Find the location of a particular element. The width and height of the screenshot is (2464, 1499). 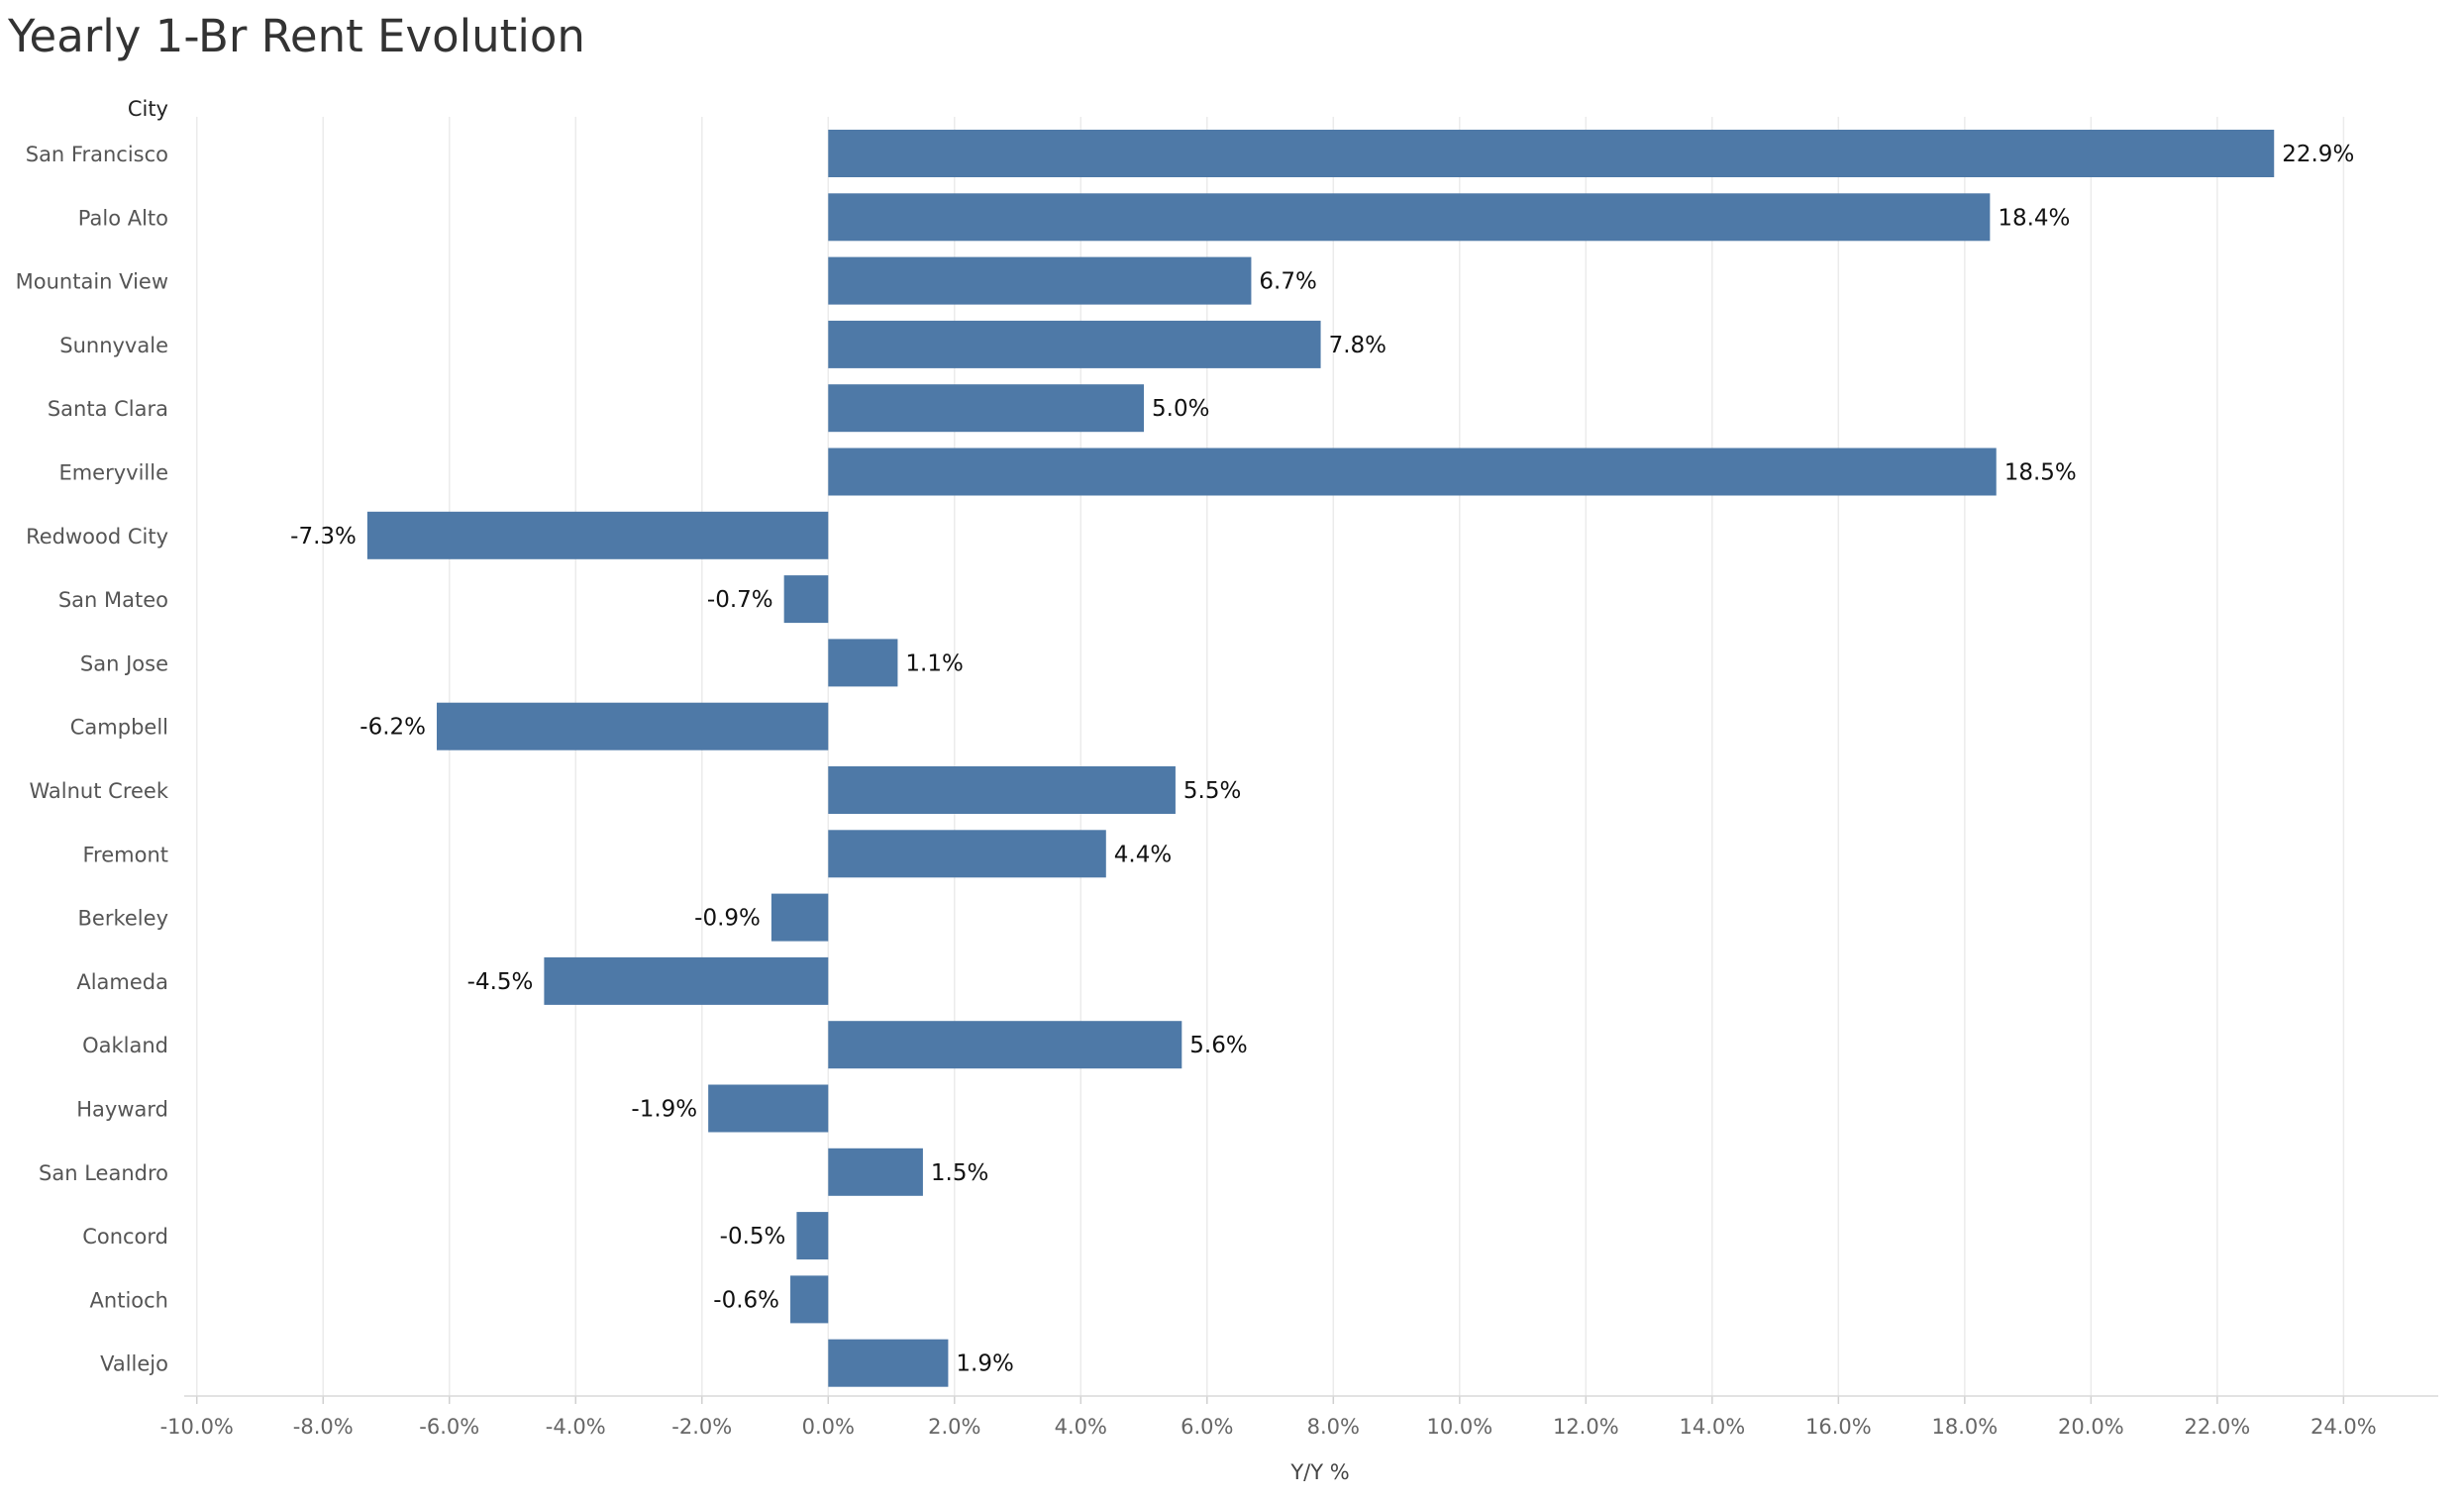

data-label: -0.7% is located at coordinates (740, 600).